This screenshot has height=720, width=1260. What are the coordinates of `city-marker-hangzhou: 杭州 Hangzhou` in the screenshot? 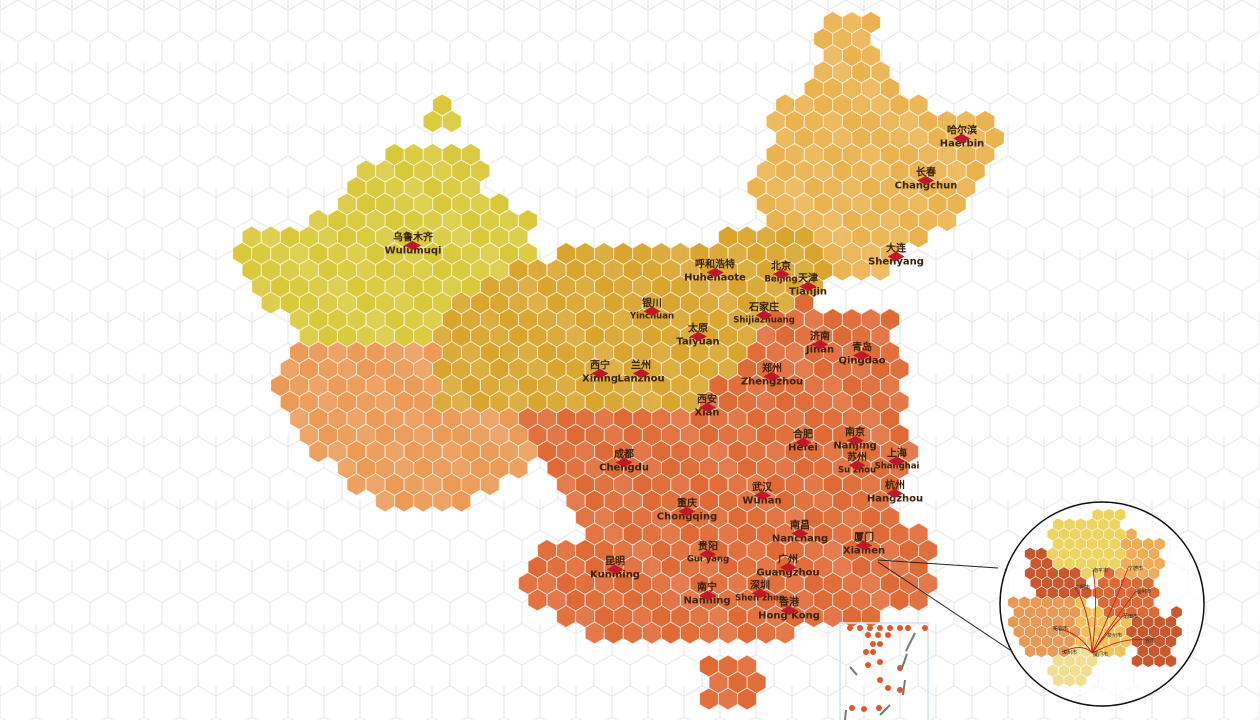 It's located at (895, 493).